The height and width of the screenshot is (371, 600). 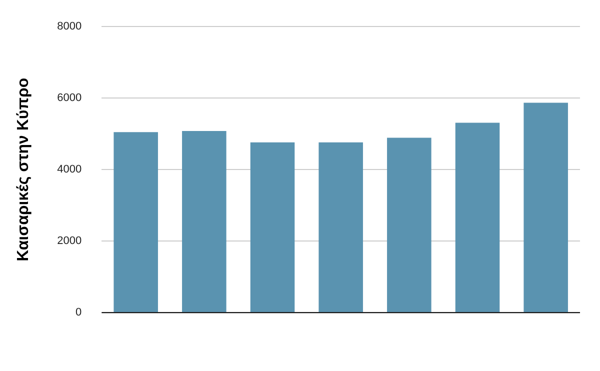 What do you see at coordinates (69, 241) in the screenshot?
I see `y-tick-label: 2000` at bounding box center [69, 241].